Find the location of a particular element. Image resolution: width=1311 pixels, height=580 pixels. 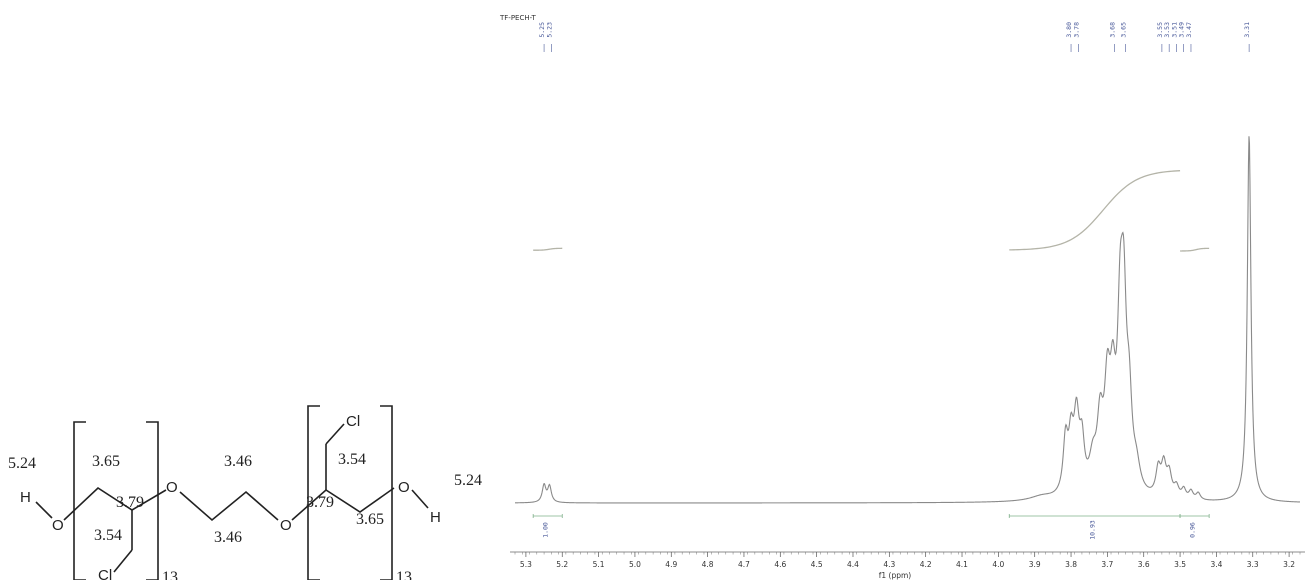

integral-value-1: 10.93 is located at coordinates (1093, 530).